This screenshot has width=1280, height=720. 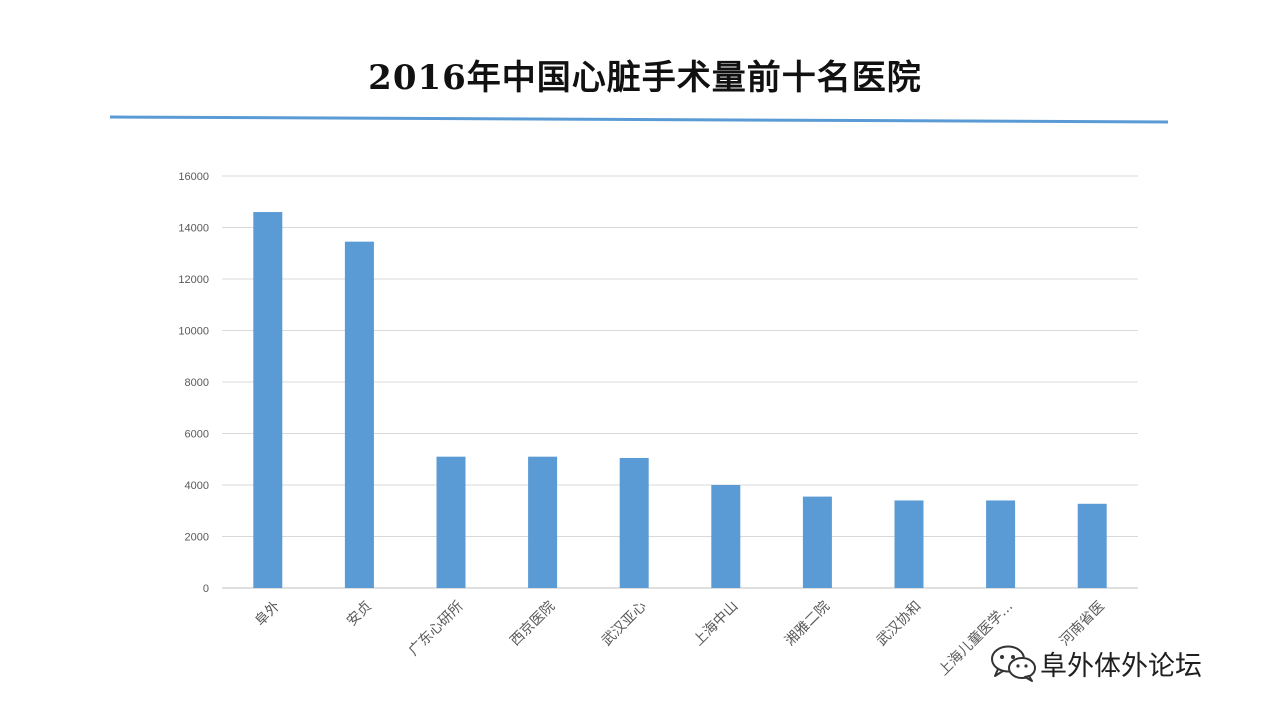 I want to click on y-axis-tick-labels: 0 2000 4000 6000 8000 10000 12000 14000 16000, so click(x=193, y=383).